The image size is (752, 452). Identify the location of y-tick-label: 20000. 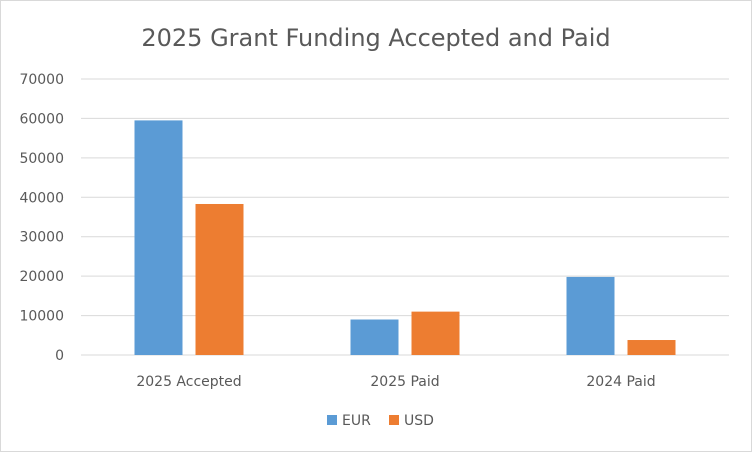
(41, 277).